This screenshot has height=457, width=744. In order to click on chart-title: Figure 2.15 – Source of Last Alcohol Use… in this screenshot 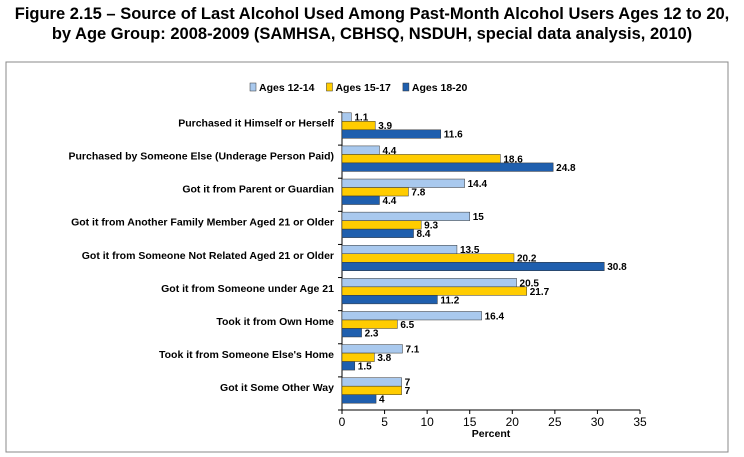, I will do `click(372, 24)`.